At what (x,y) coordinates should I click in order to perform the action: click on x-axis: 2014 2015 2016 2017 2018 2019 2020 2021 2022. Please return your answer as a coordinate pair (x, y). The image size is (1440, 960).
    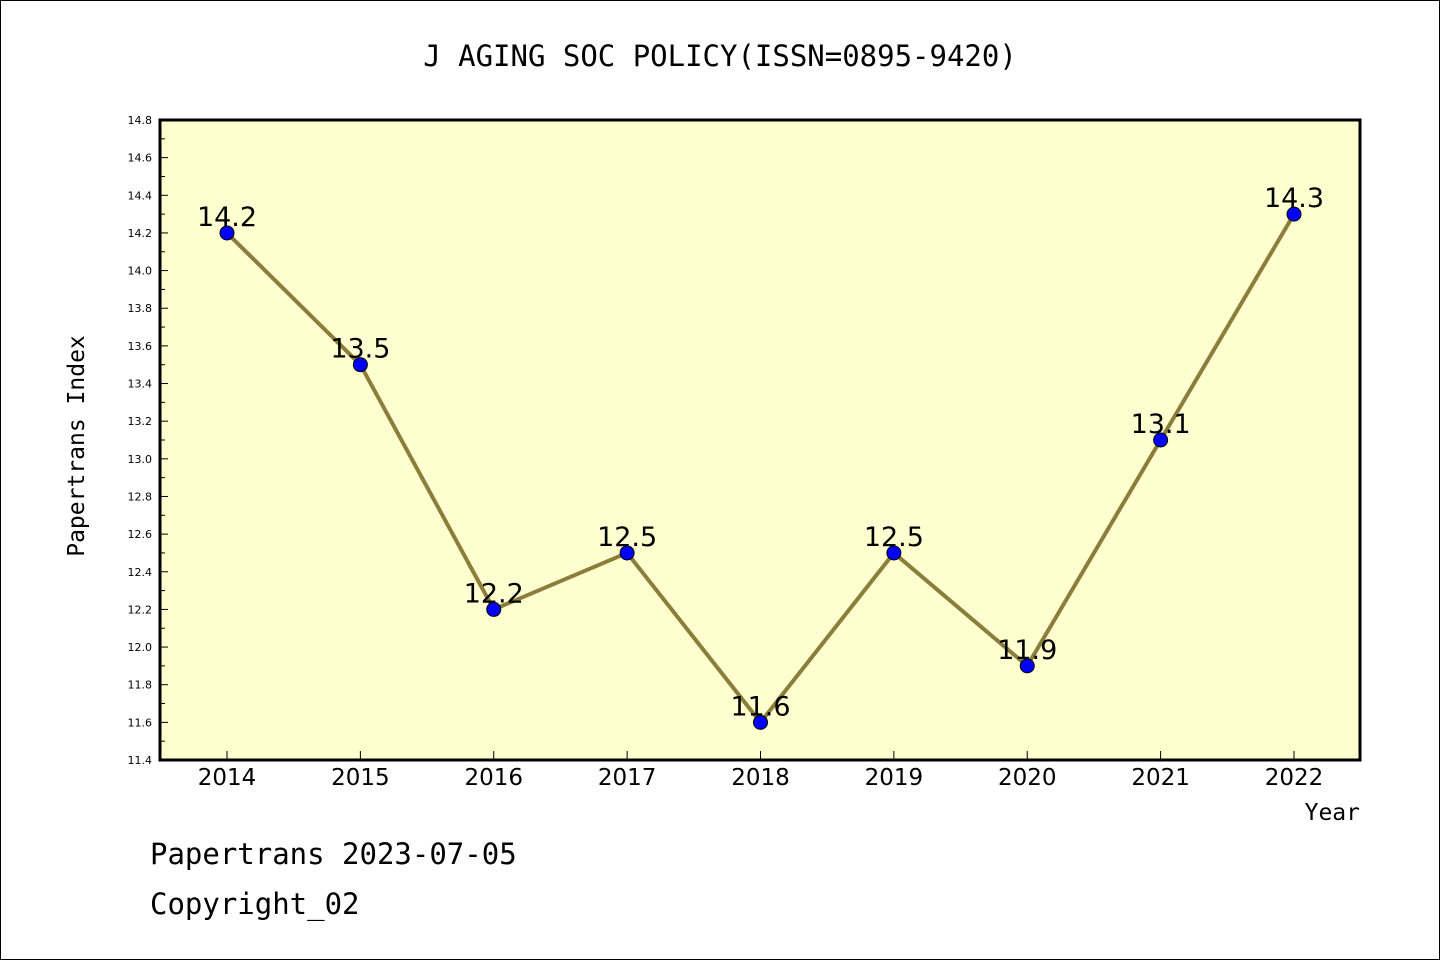
    Looking at the image, I should click on (761, 771).